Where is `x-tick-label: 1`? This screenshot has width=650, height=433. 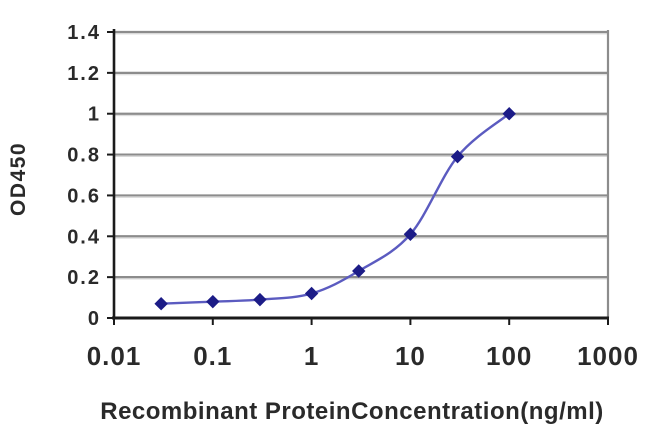
x-tick-label: 1 is located at coordinates (311, 356).